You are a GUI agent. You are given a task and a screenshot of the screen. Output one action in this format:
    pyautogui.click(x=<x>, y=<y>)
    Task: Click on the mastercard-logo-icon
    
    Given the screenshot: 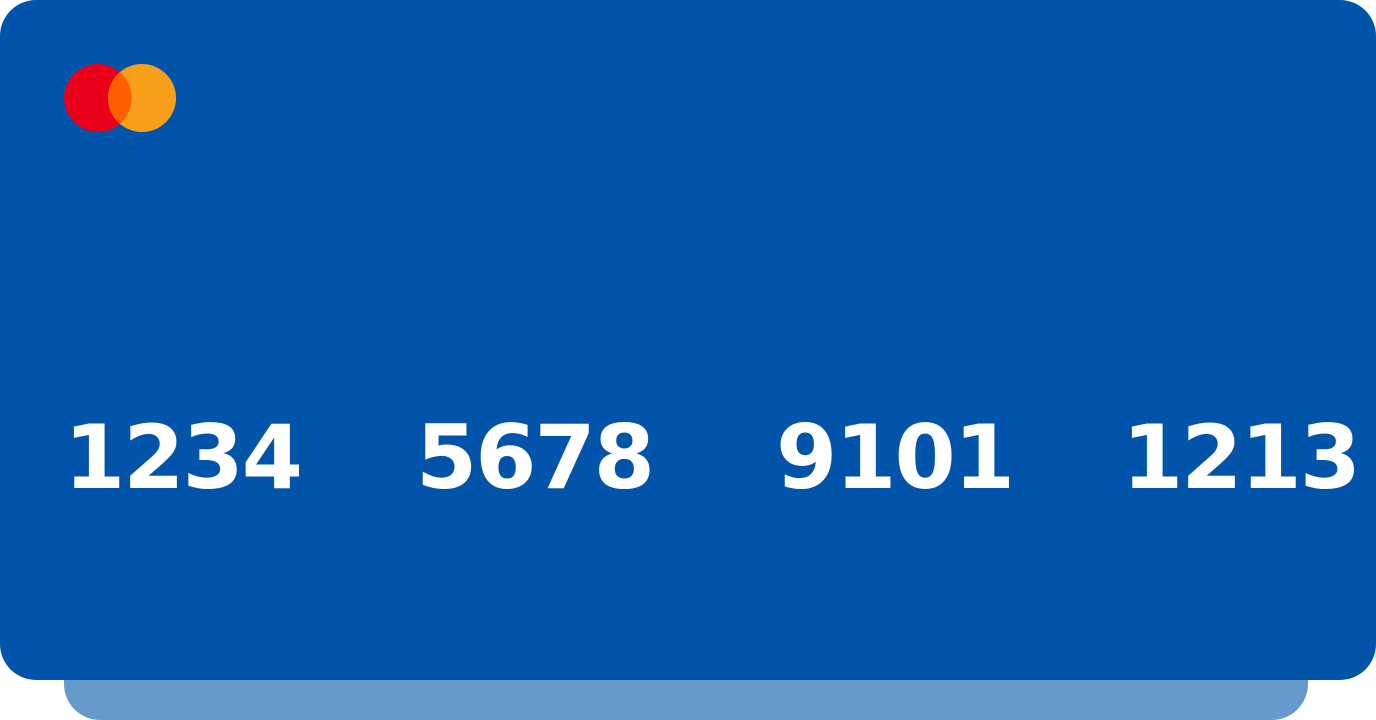 What is the action you would take?
    pyautogui.click(x=120, y=98)
    